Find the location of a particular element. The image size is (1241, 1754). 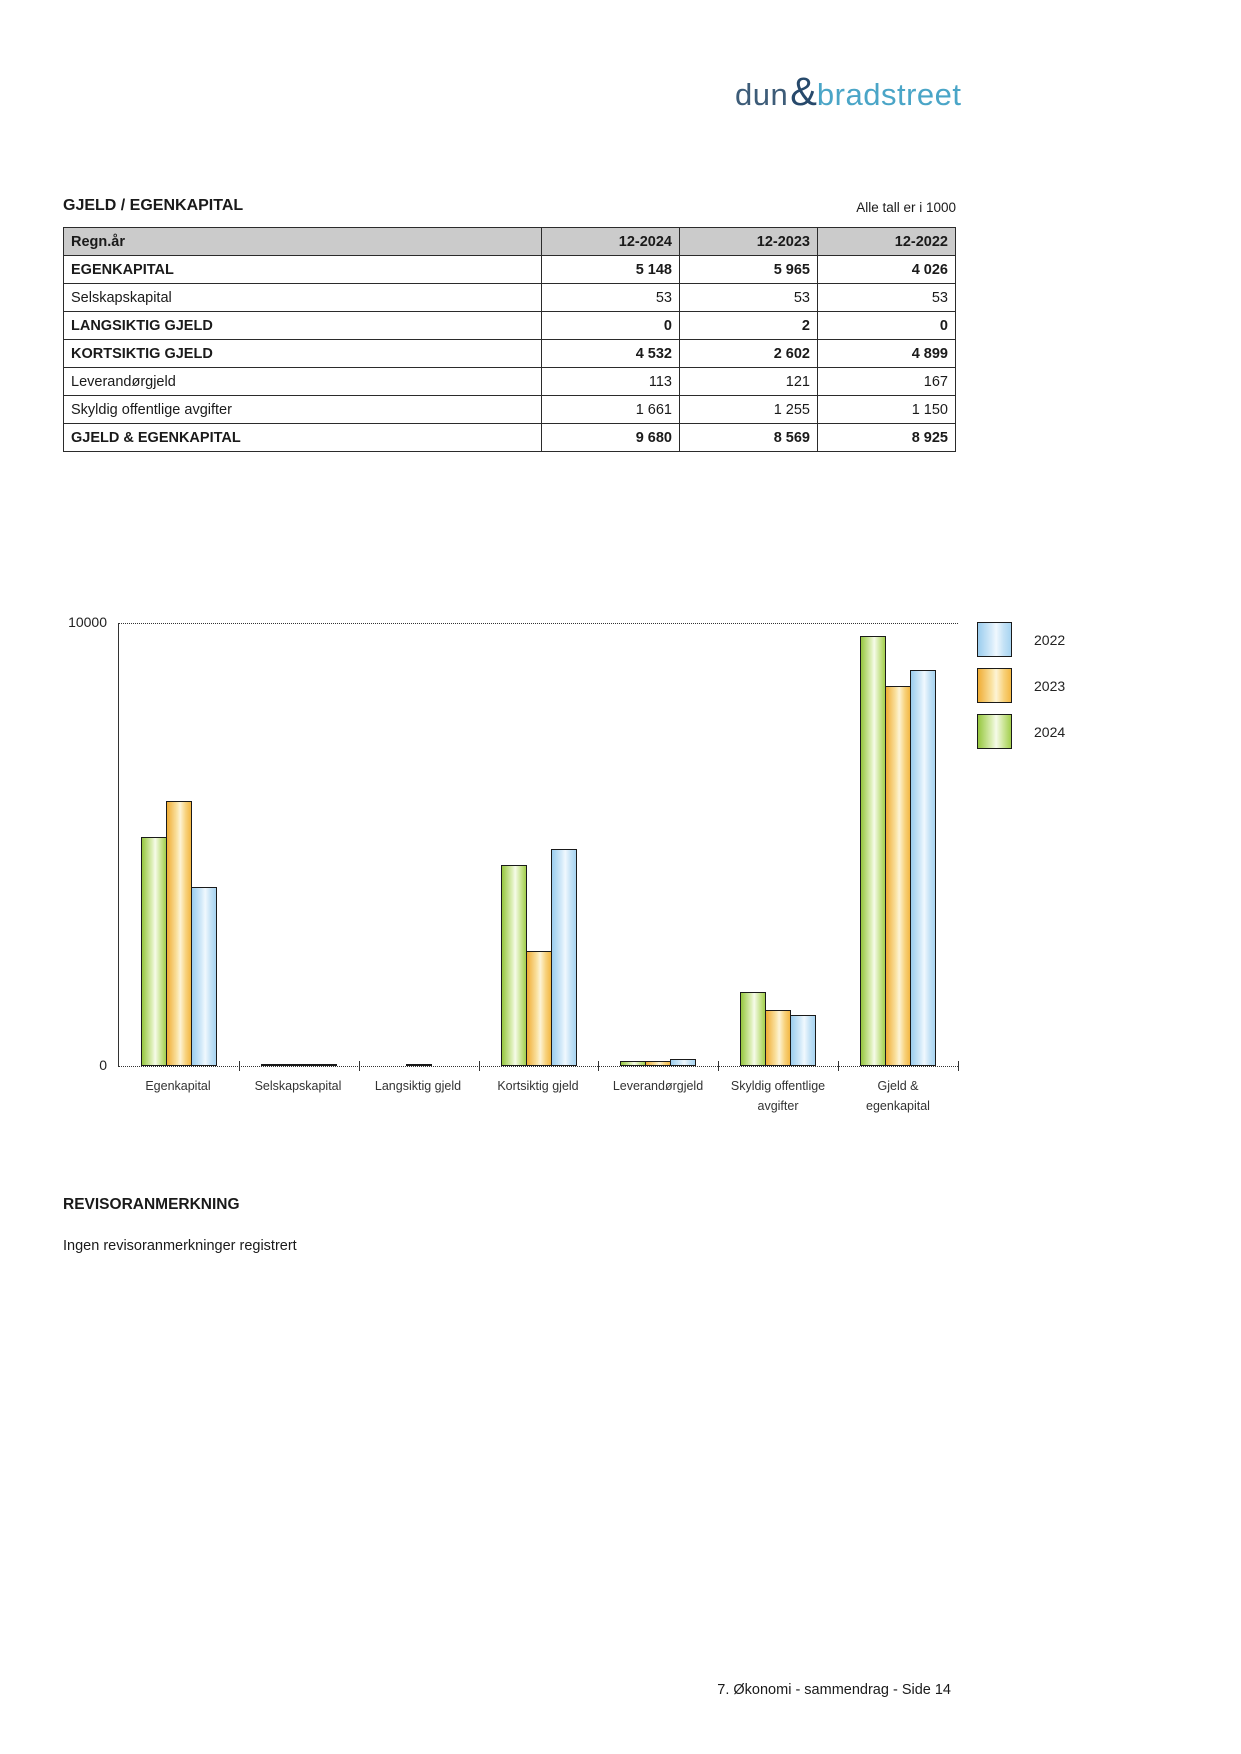

row-label: GJELD & EGENKAPITAL is located at coordinates (302, 437).